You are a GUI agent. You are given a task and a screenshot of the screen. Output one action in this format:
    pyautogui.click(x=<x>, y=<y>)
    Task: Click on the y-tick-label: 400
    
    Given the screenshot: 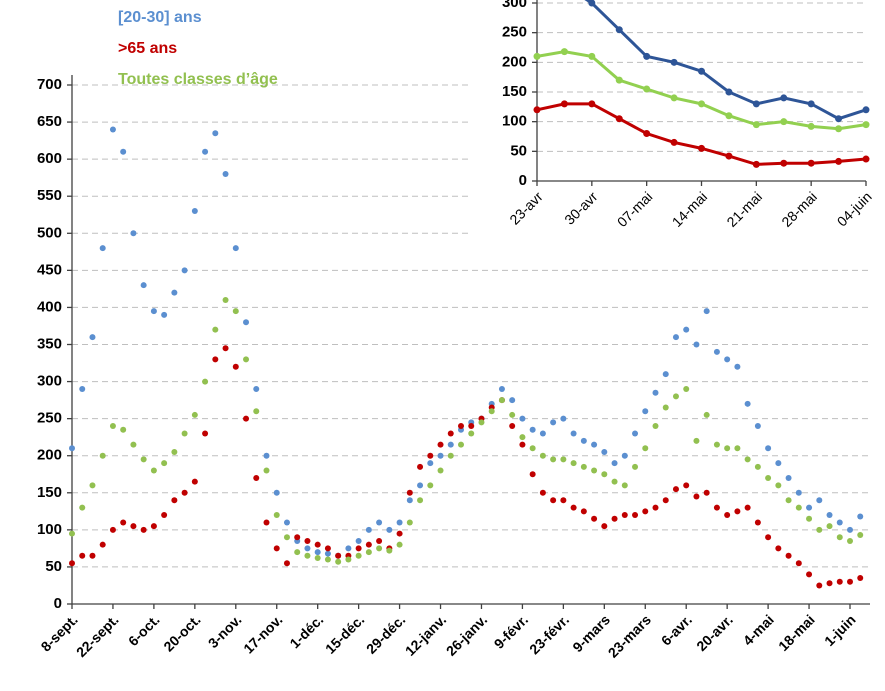 What is the action you would take?
    pyautogui.click(x=49, y=306)
    